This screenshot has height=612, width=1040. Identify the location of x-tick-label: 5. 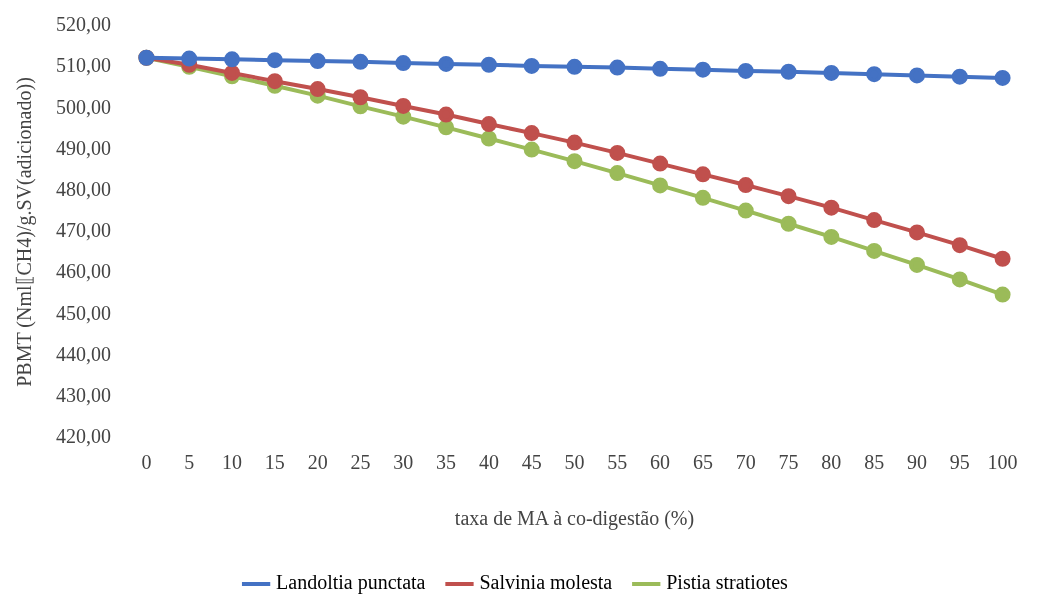
(189, 462).